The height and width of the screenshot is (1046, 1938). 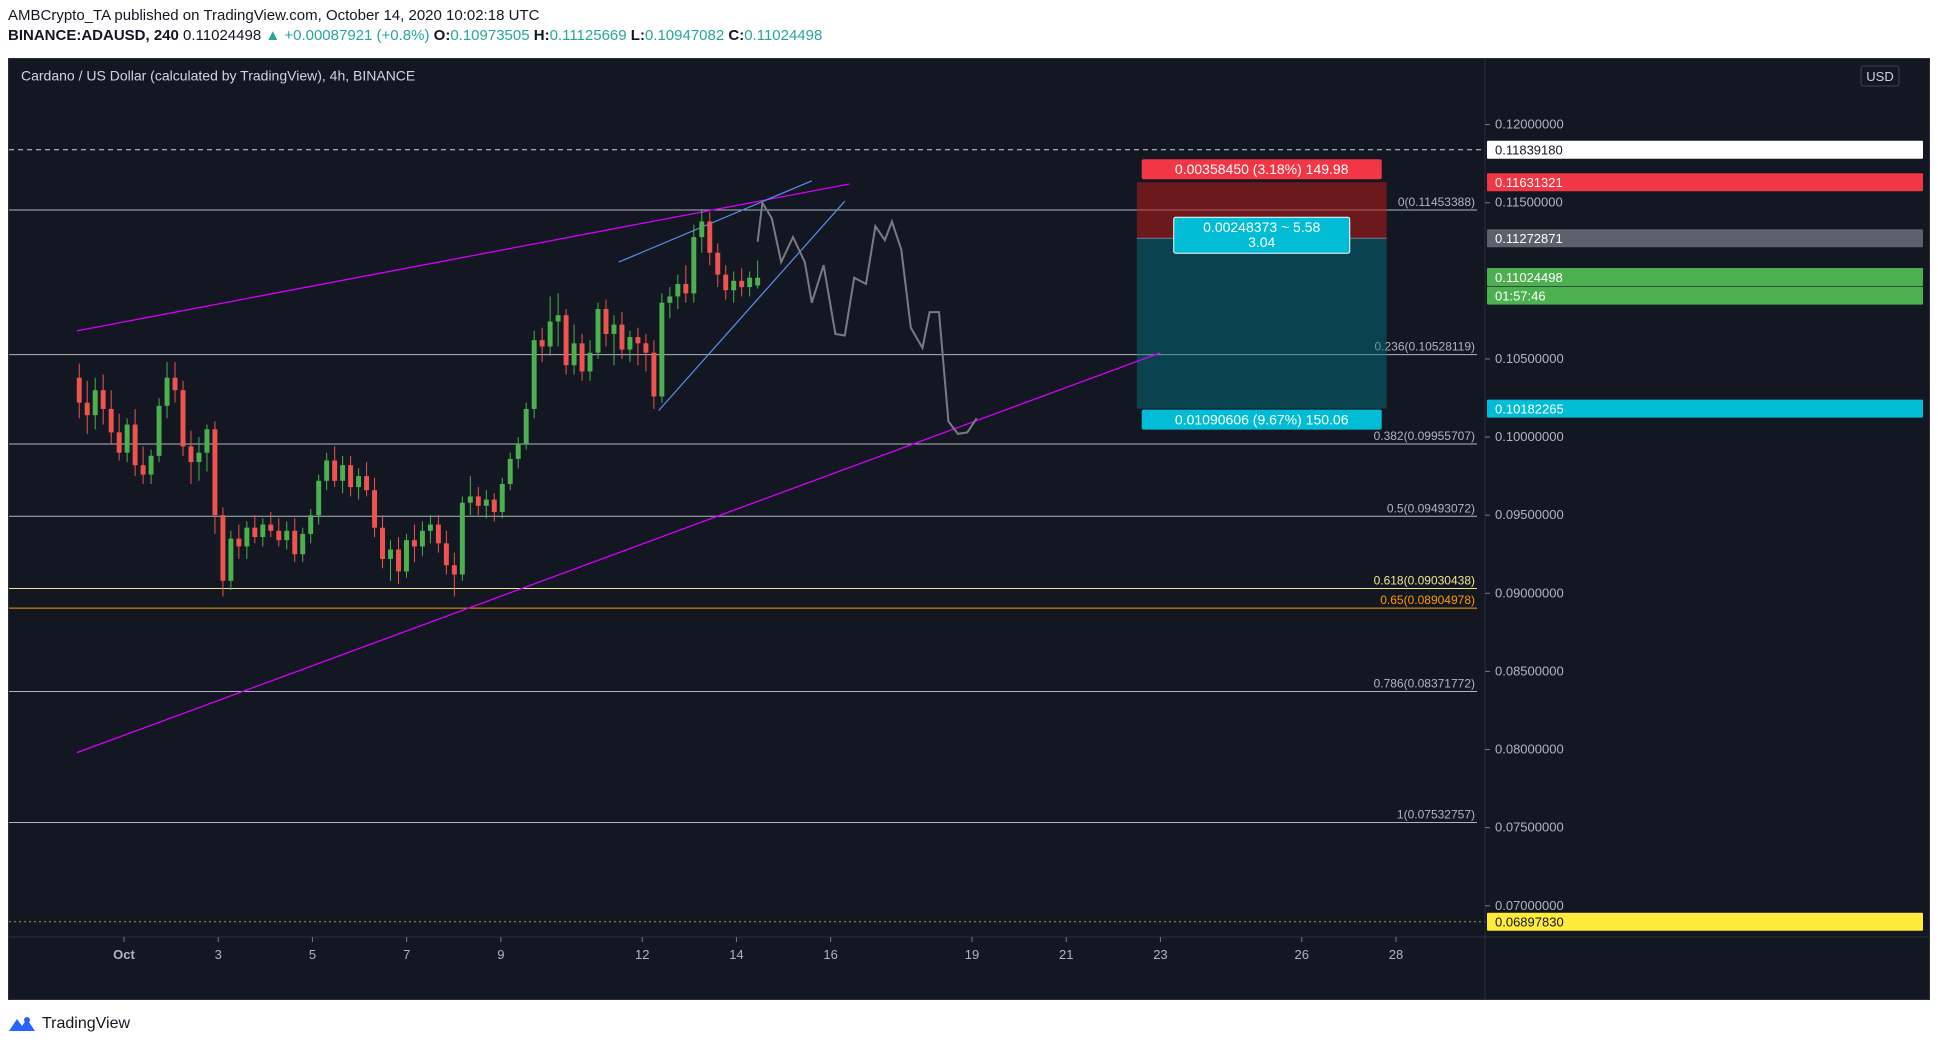 What do you see at coordinates (347, 35) in the screenshot?
I see `price-change: ▲ +0.00087921 (+0.8%)` at bounding box center [347, 35].